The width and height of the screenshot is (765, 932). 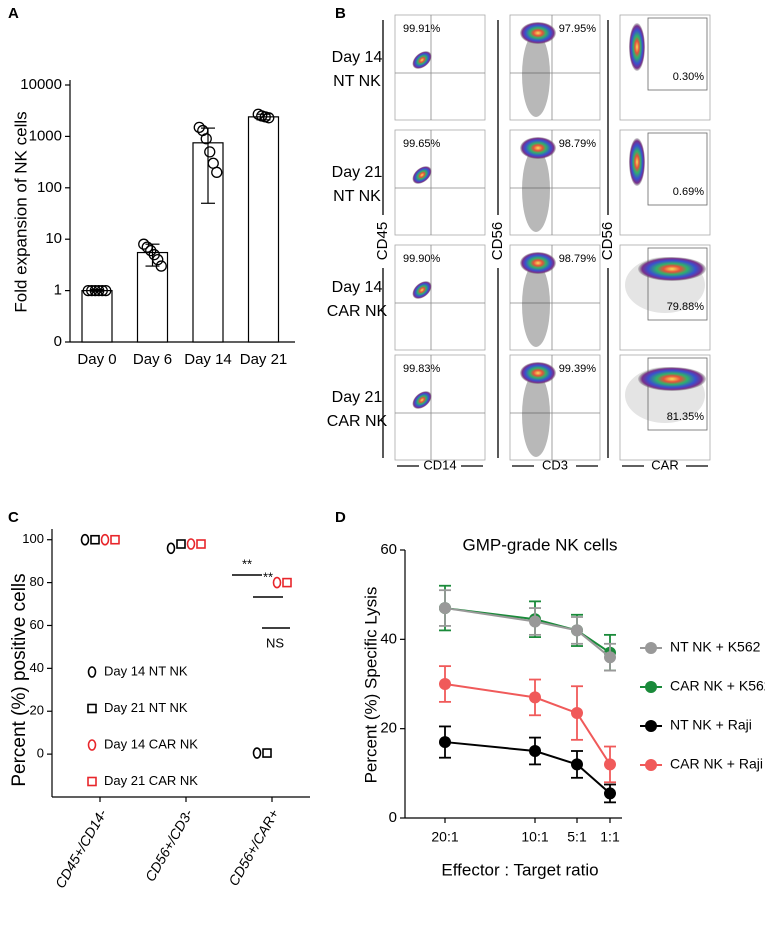 I want to click on series-line, so click(x=527, y=768).